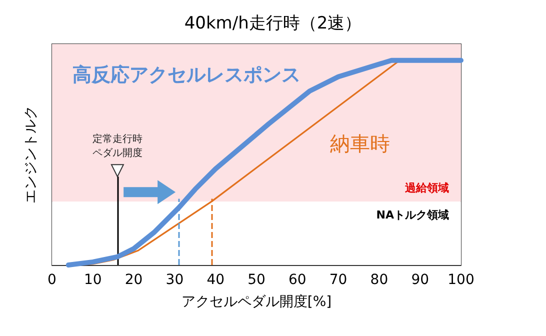  Describe the element at coordinates (297, 280) in the screenshot. I see `x-tick-label: 60` at that location.